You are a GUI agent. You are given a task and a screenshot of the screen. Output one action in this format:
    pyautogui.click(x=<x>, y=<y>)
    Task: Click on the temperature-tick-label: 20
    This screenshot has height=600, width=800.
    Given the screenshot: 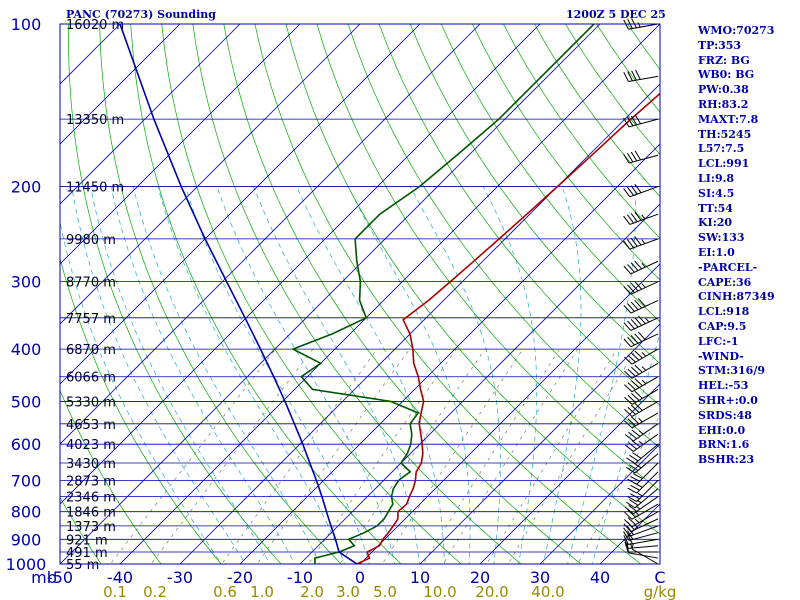 What is the action you would take?
    pyautogui.click(x=480, y=577)
    